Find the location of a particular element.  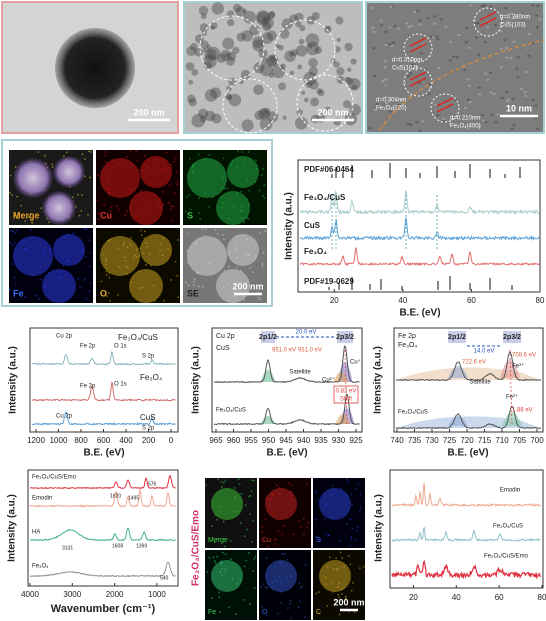

label: Intensity (a.u.) is located at coordinates (12, 528).